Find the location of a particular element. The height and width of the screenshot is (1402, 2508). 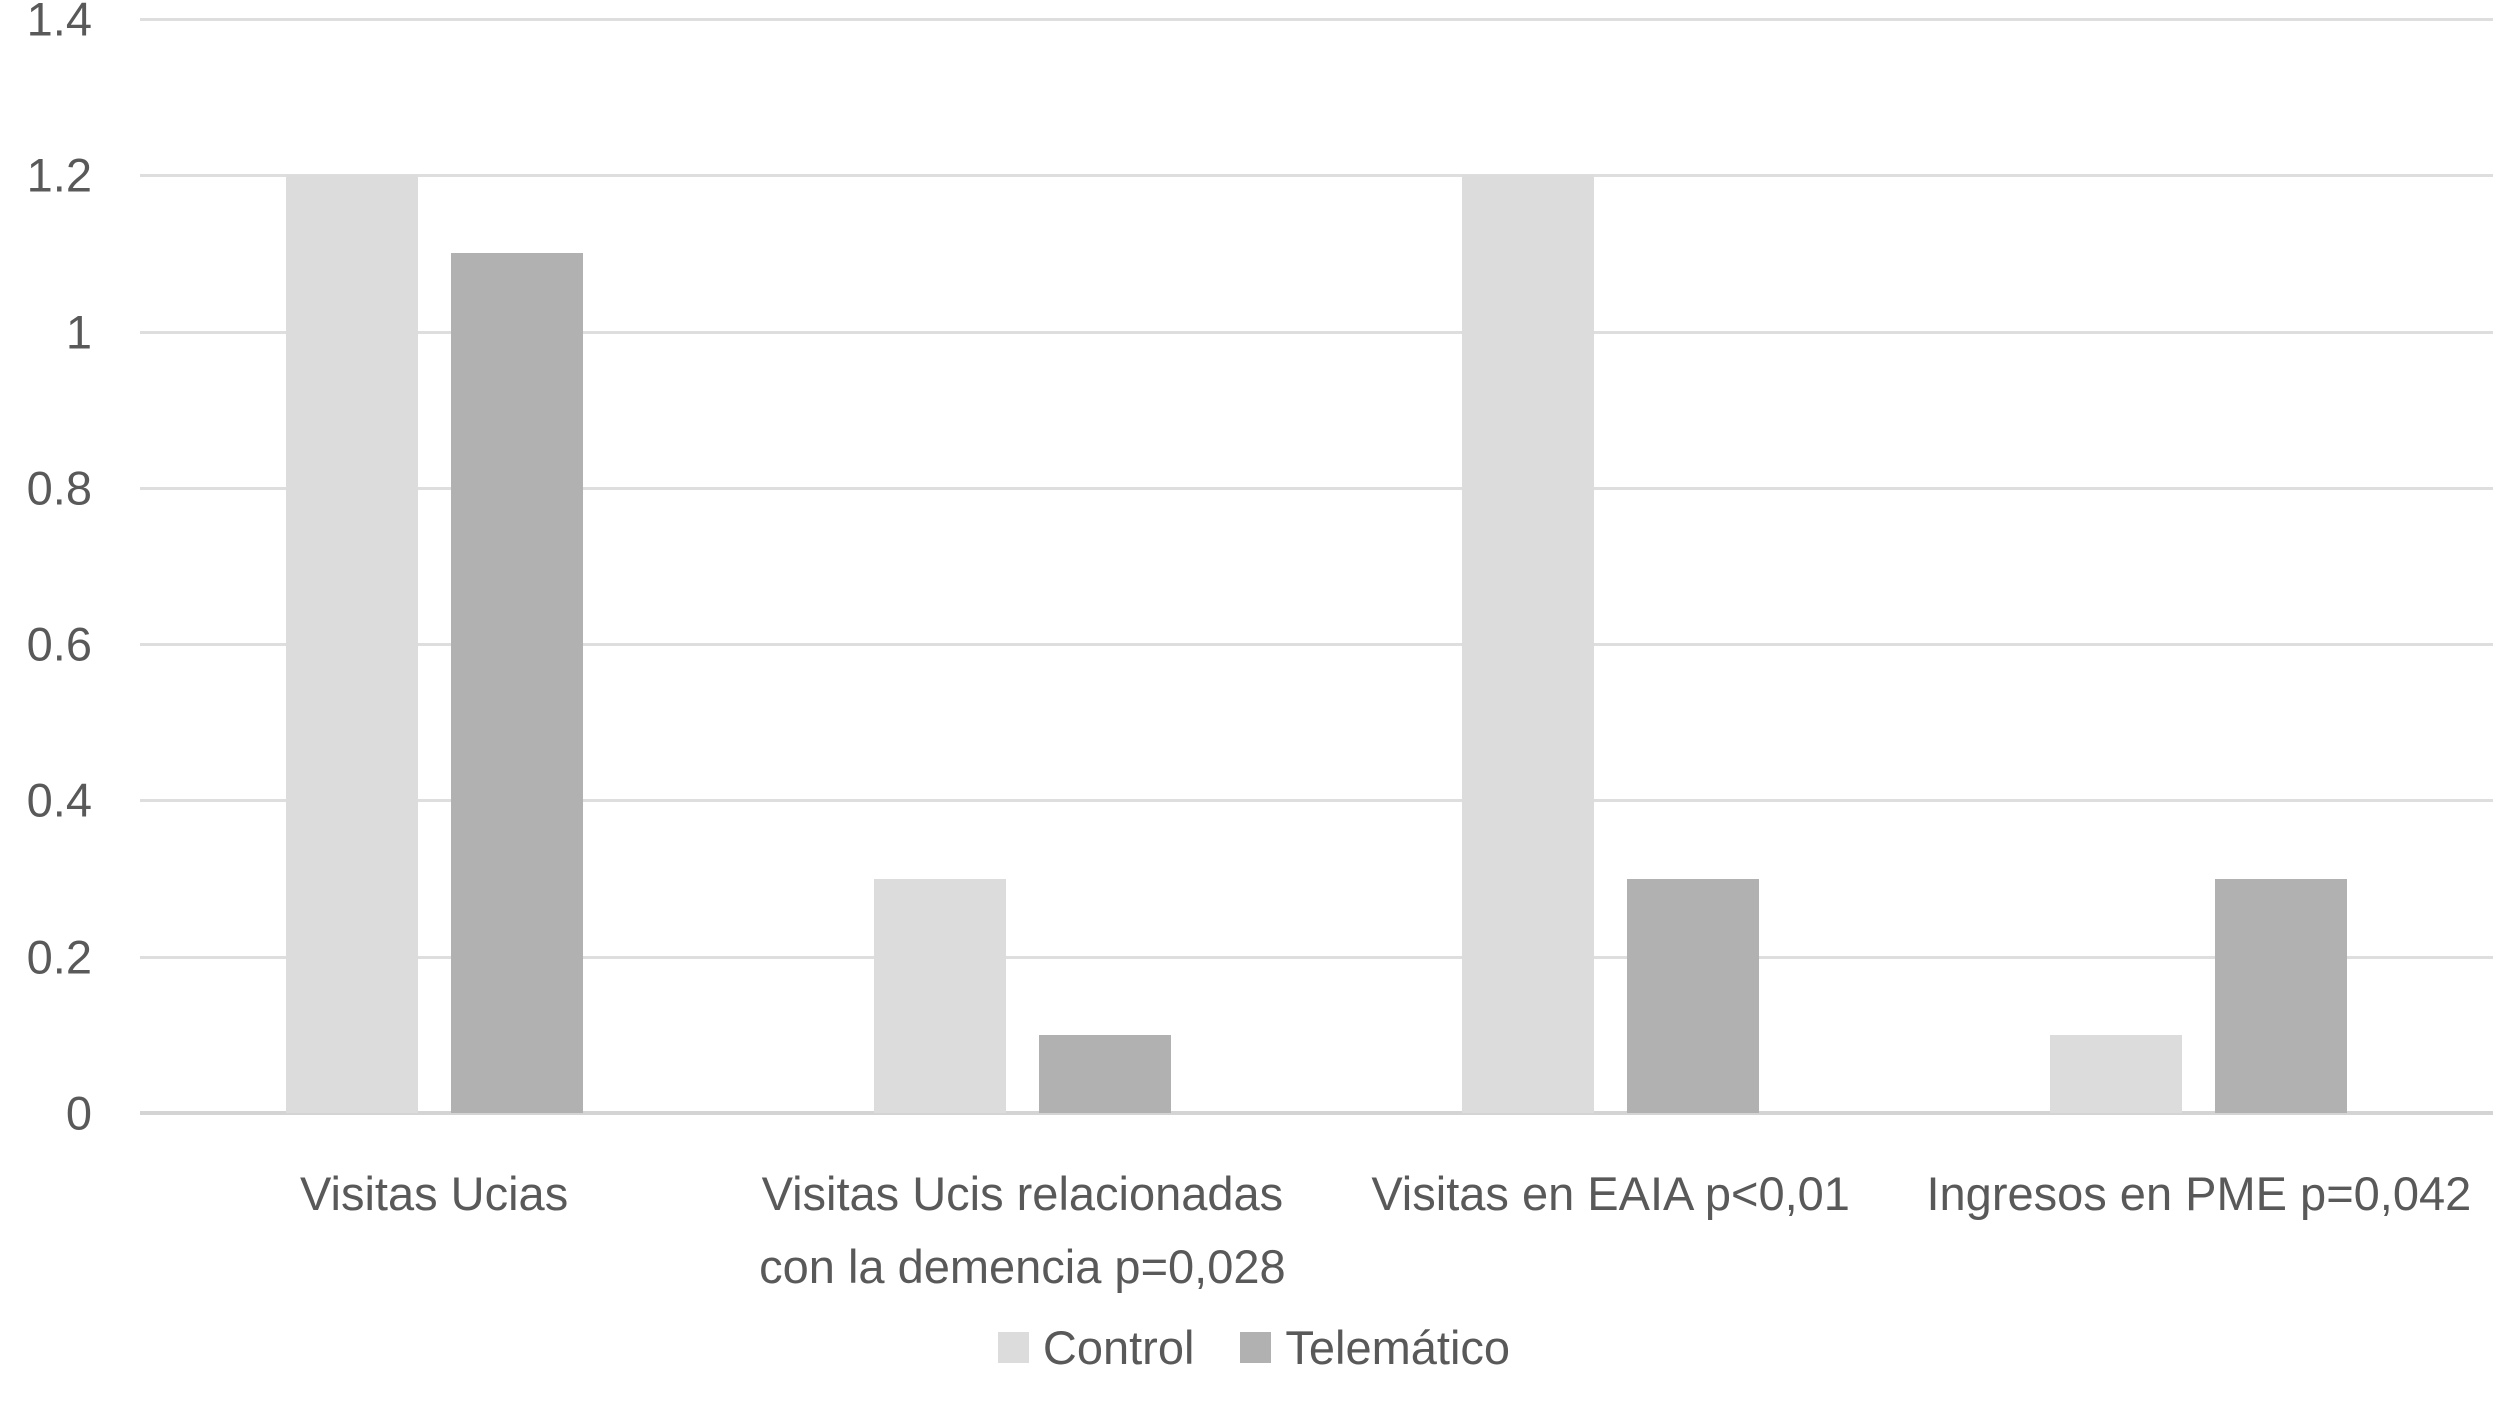

legend: Control Telemático is located at coordinates (1254, 1347).